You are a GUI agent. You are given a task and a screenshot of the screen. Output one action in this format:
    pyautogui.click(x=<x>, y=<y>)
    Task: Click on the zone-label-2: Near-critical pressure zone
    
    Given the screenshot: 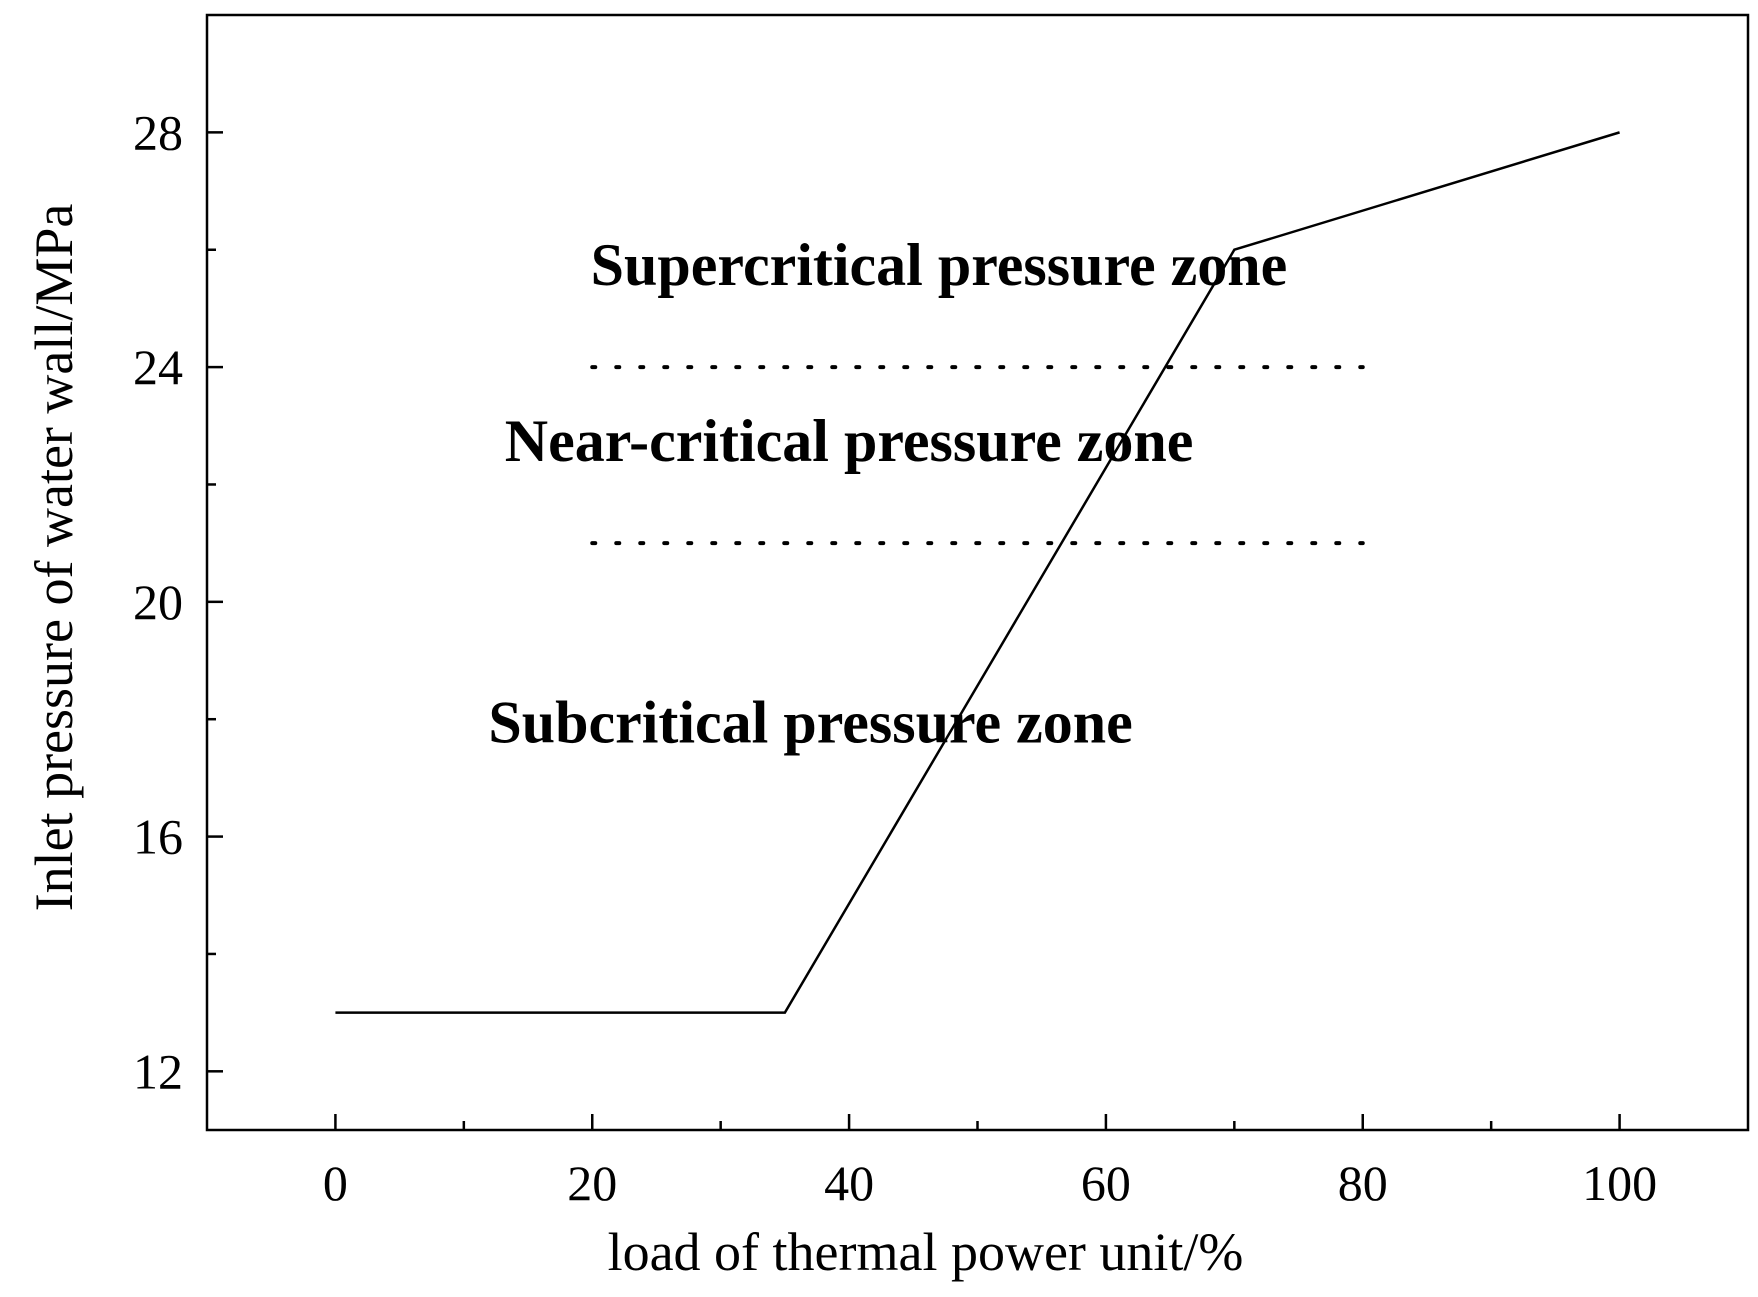 What is the action you would take?
    pyautogui.click(x=849, y=441)
    